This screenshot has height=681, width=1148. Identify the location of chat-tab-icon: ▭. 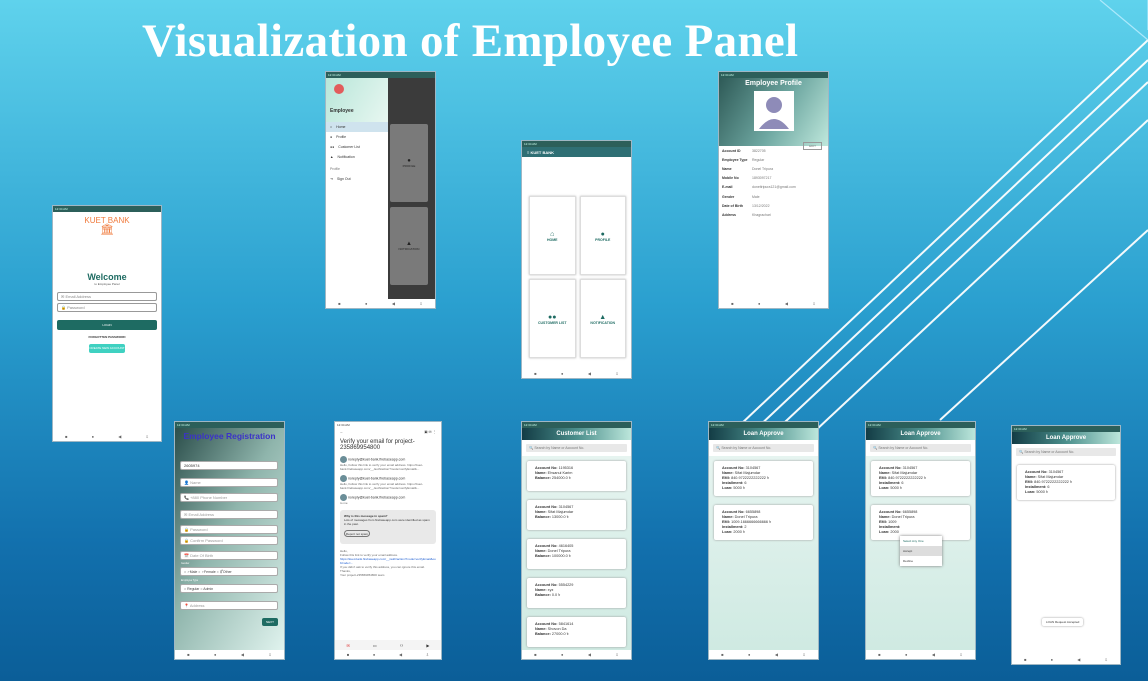
(374, 645).